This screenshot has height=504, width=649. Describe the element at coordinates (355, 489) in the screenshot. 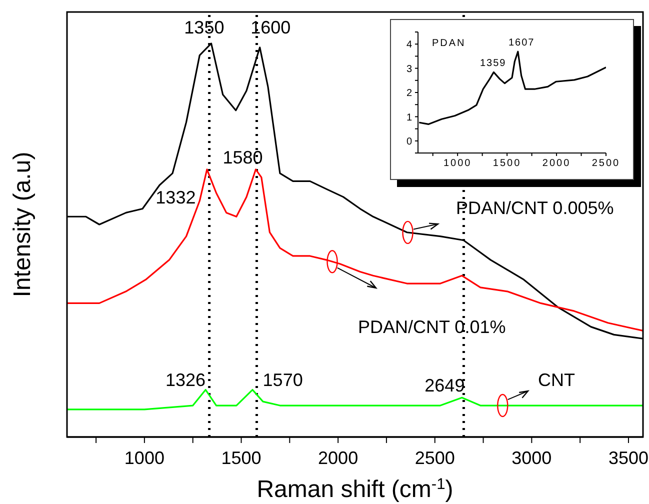

I see `x-axis-title: Raman shift (cm$^{-1}$)` at that location.